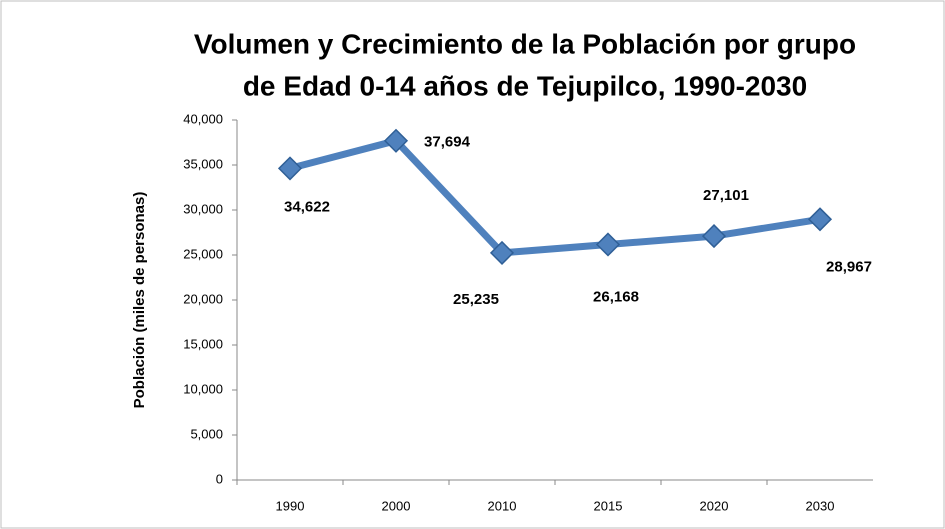  Describe the element at coordinates (203, 163) in the screenshot. I see `y-tick-label: 35,000` at that location.